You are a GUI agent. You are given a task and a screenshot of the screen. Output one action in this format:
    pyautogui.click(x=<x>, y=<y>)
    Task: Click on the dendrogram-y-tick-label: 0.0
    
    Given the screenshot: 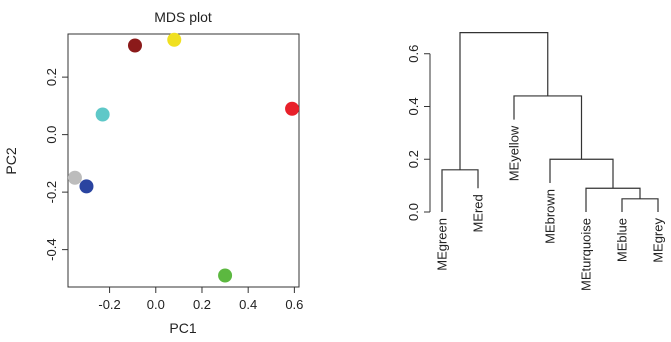 What is the action you would take?
    pyautogui.click(x=413, y=212)
    